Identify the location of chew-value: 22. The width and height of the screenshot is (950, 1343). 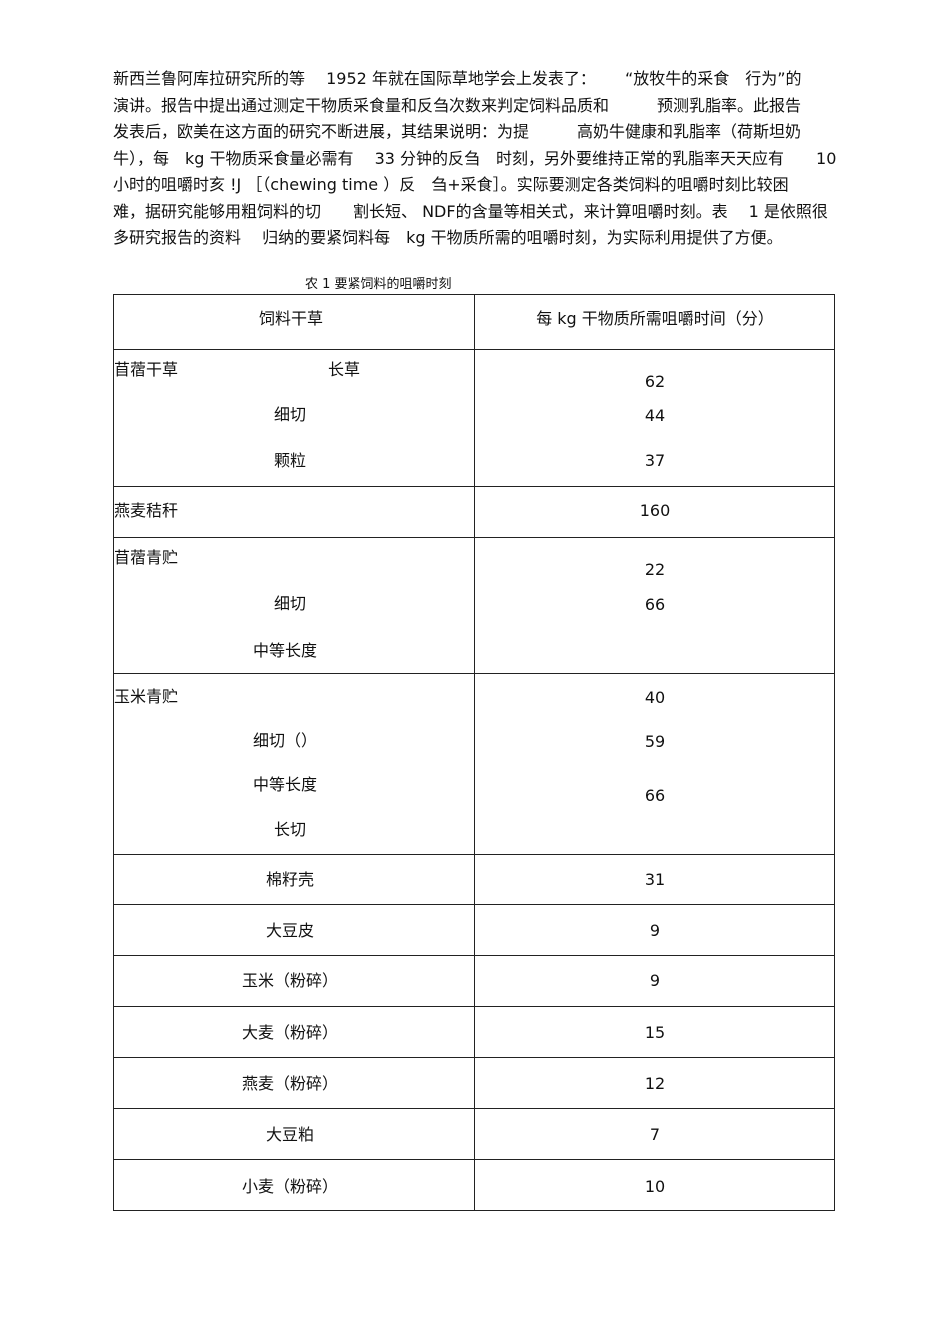
(655, 569).